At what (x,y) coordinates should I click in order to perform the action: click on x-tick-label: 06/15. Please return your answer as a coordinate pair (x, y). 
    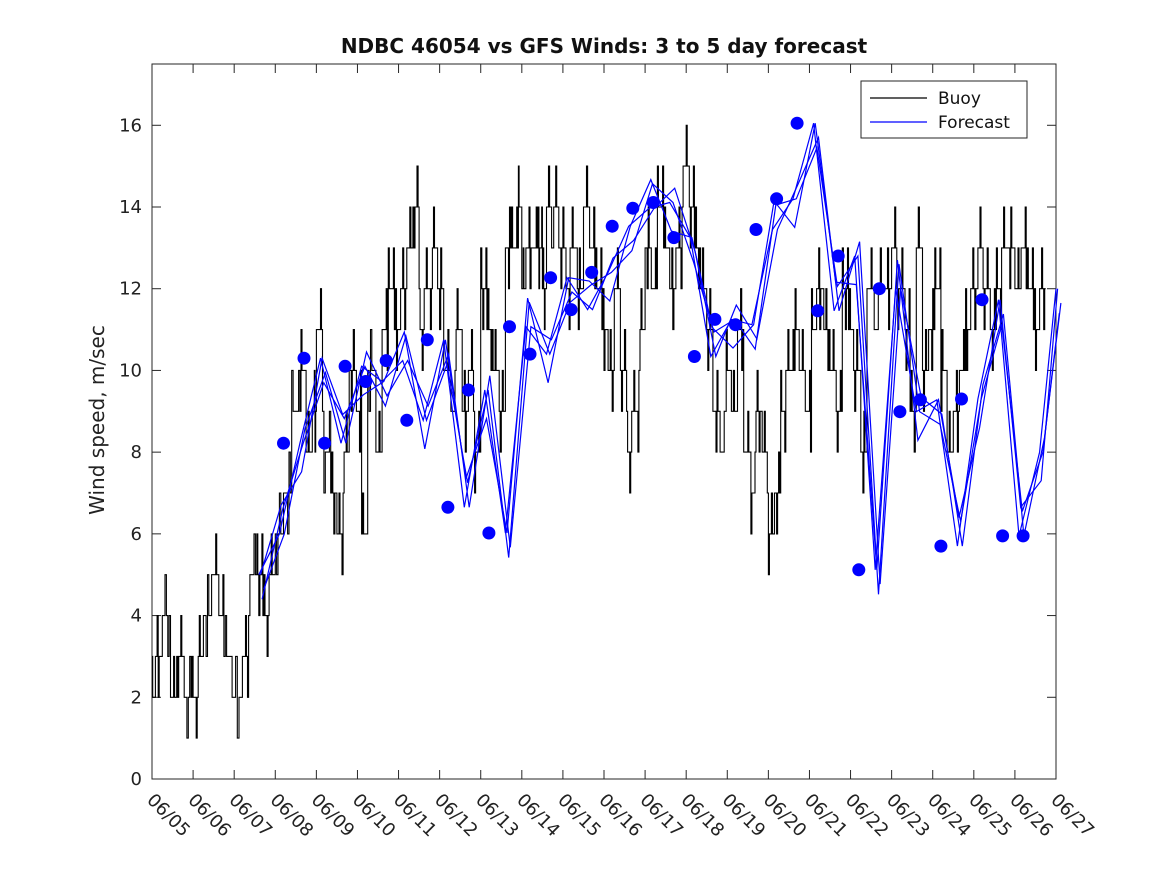
    Looking at the image, I should click on (579, 816).